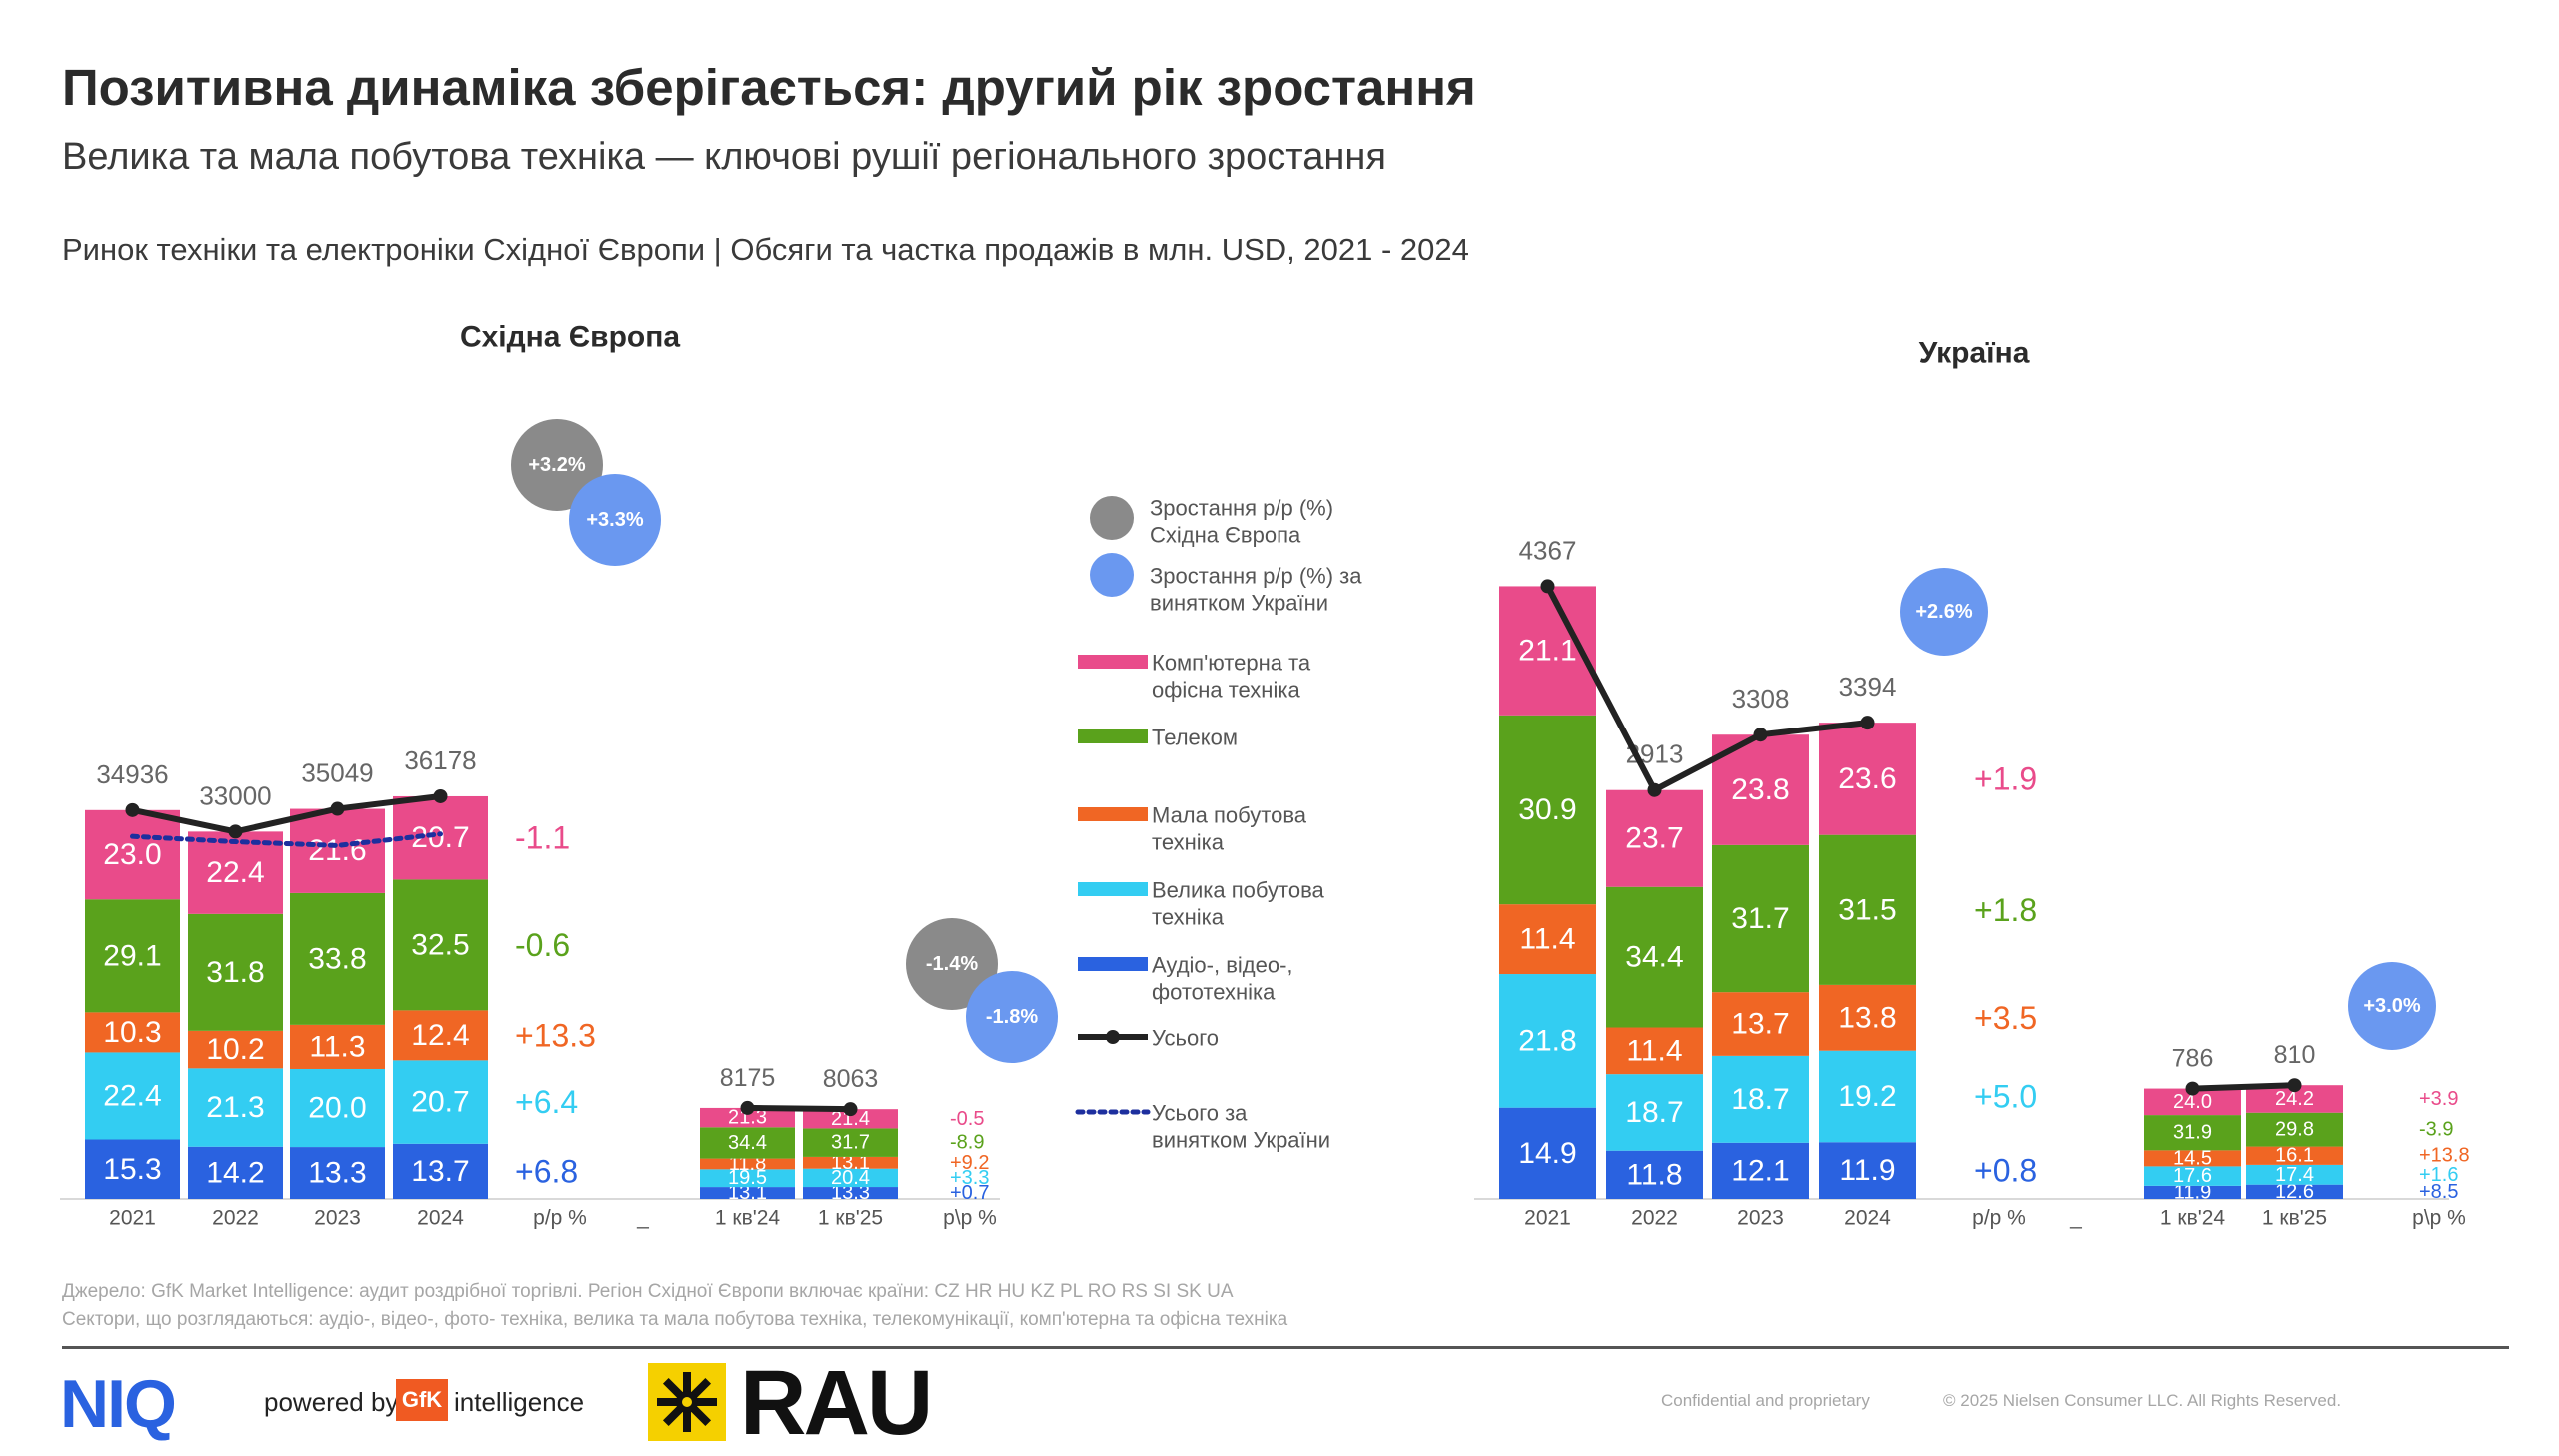  Describe the element at coordinates (1760, 1170) in the screenshot. I see `segment-value-label: 12.1` at that location.